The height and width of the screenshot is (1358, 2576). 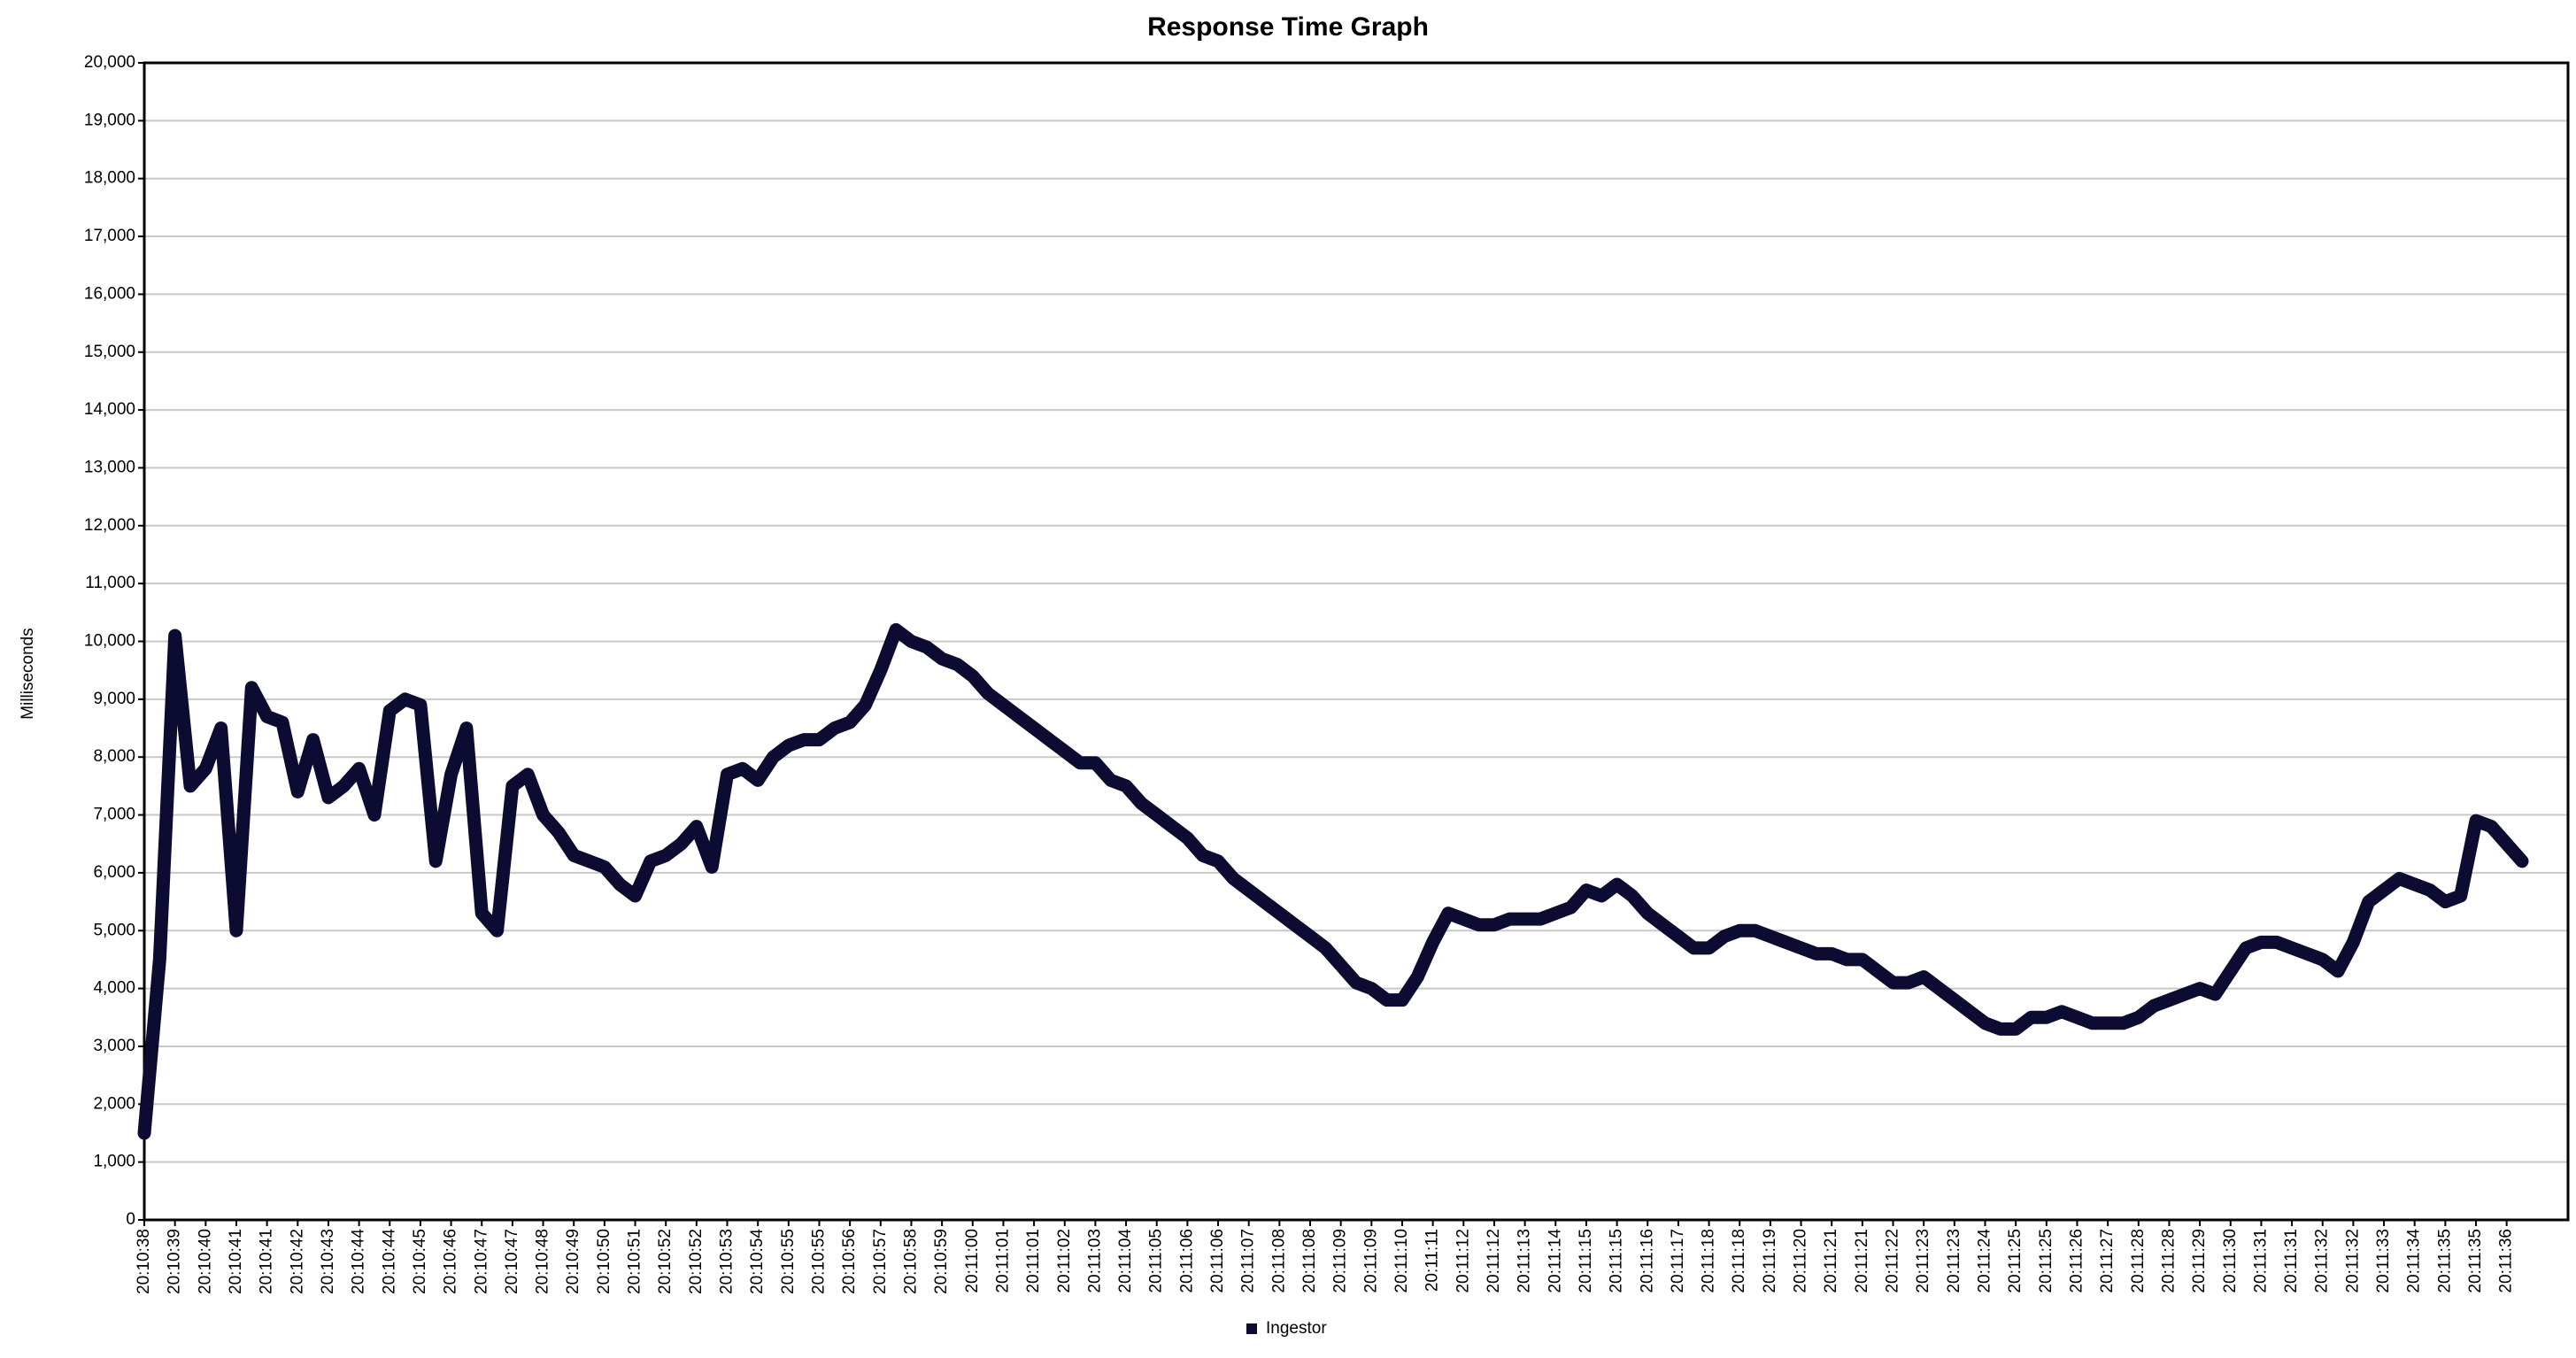 What do you see at coordinates (1094, 1261) in the screenshot?
I see `x-tick-label: 20:11:03` at bounding box center [1094, 1261].